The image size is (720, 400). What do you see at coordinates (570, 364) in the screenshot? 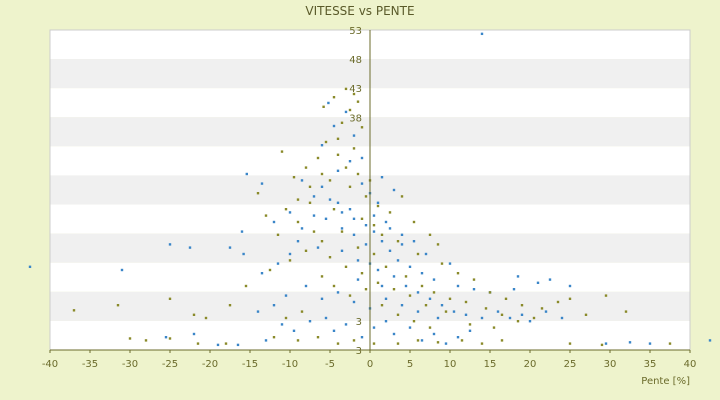
I see `x-tick-label: 25` at bounding box center [570, 364].